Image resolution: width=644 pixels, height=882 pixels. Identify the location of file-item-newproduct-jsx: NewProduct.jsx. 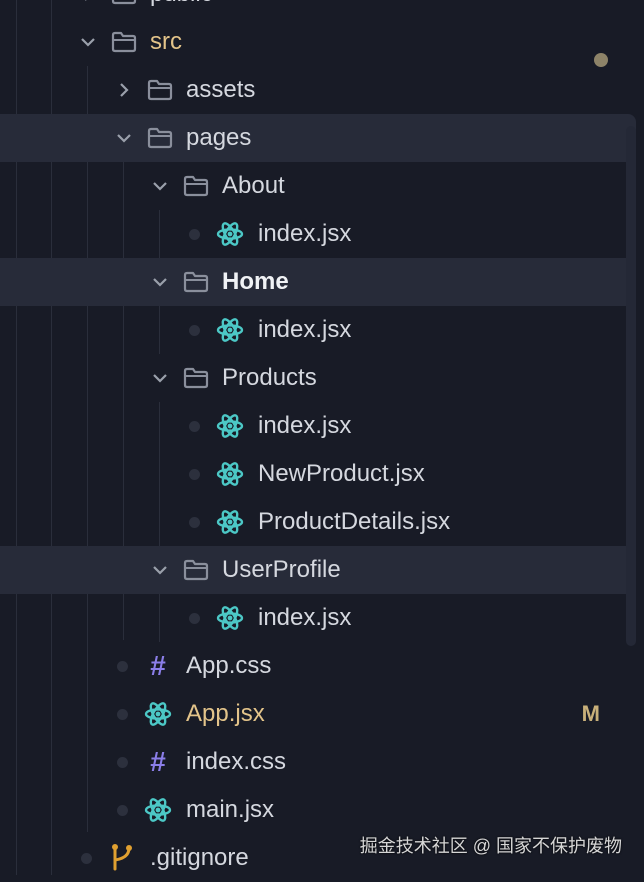
(318, 474).